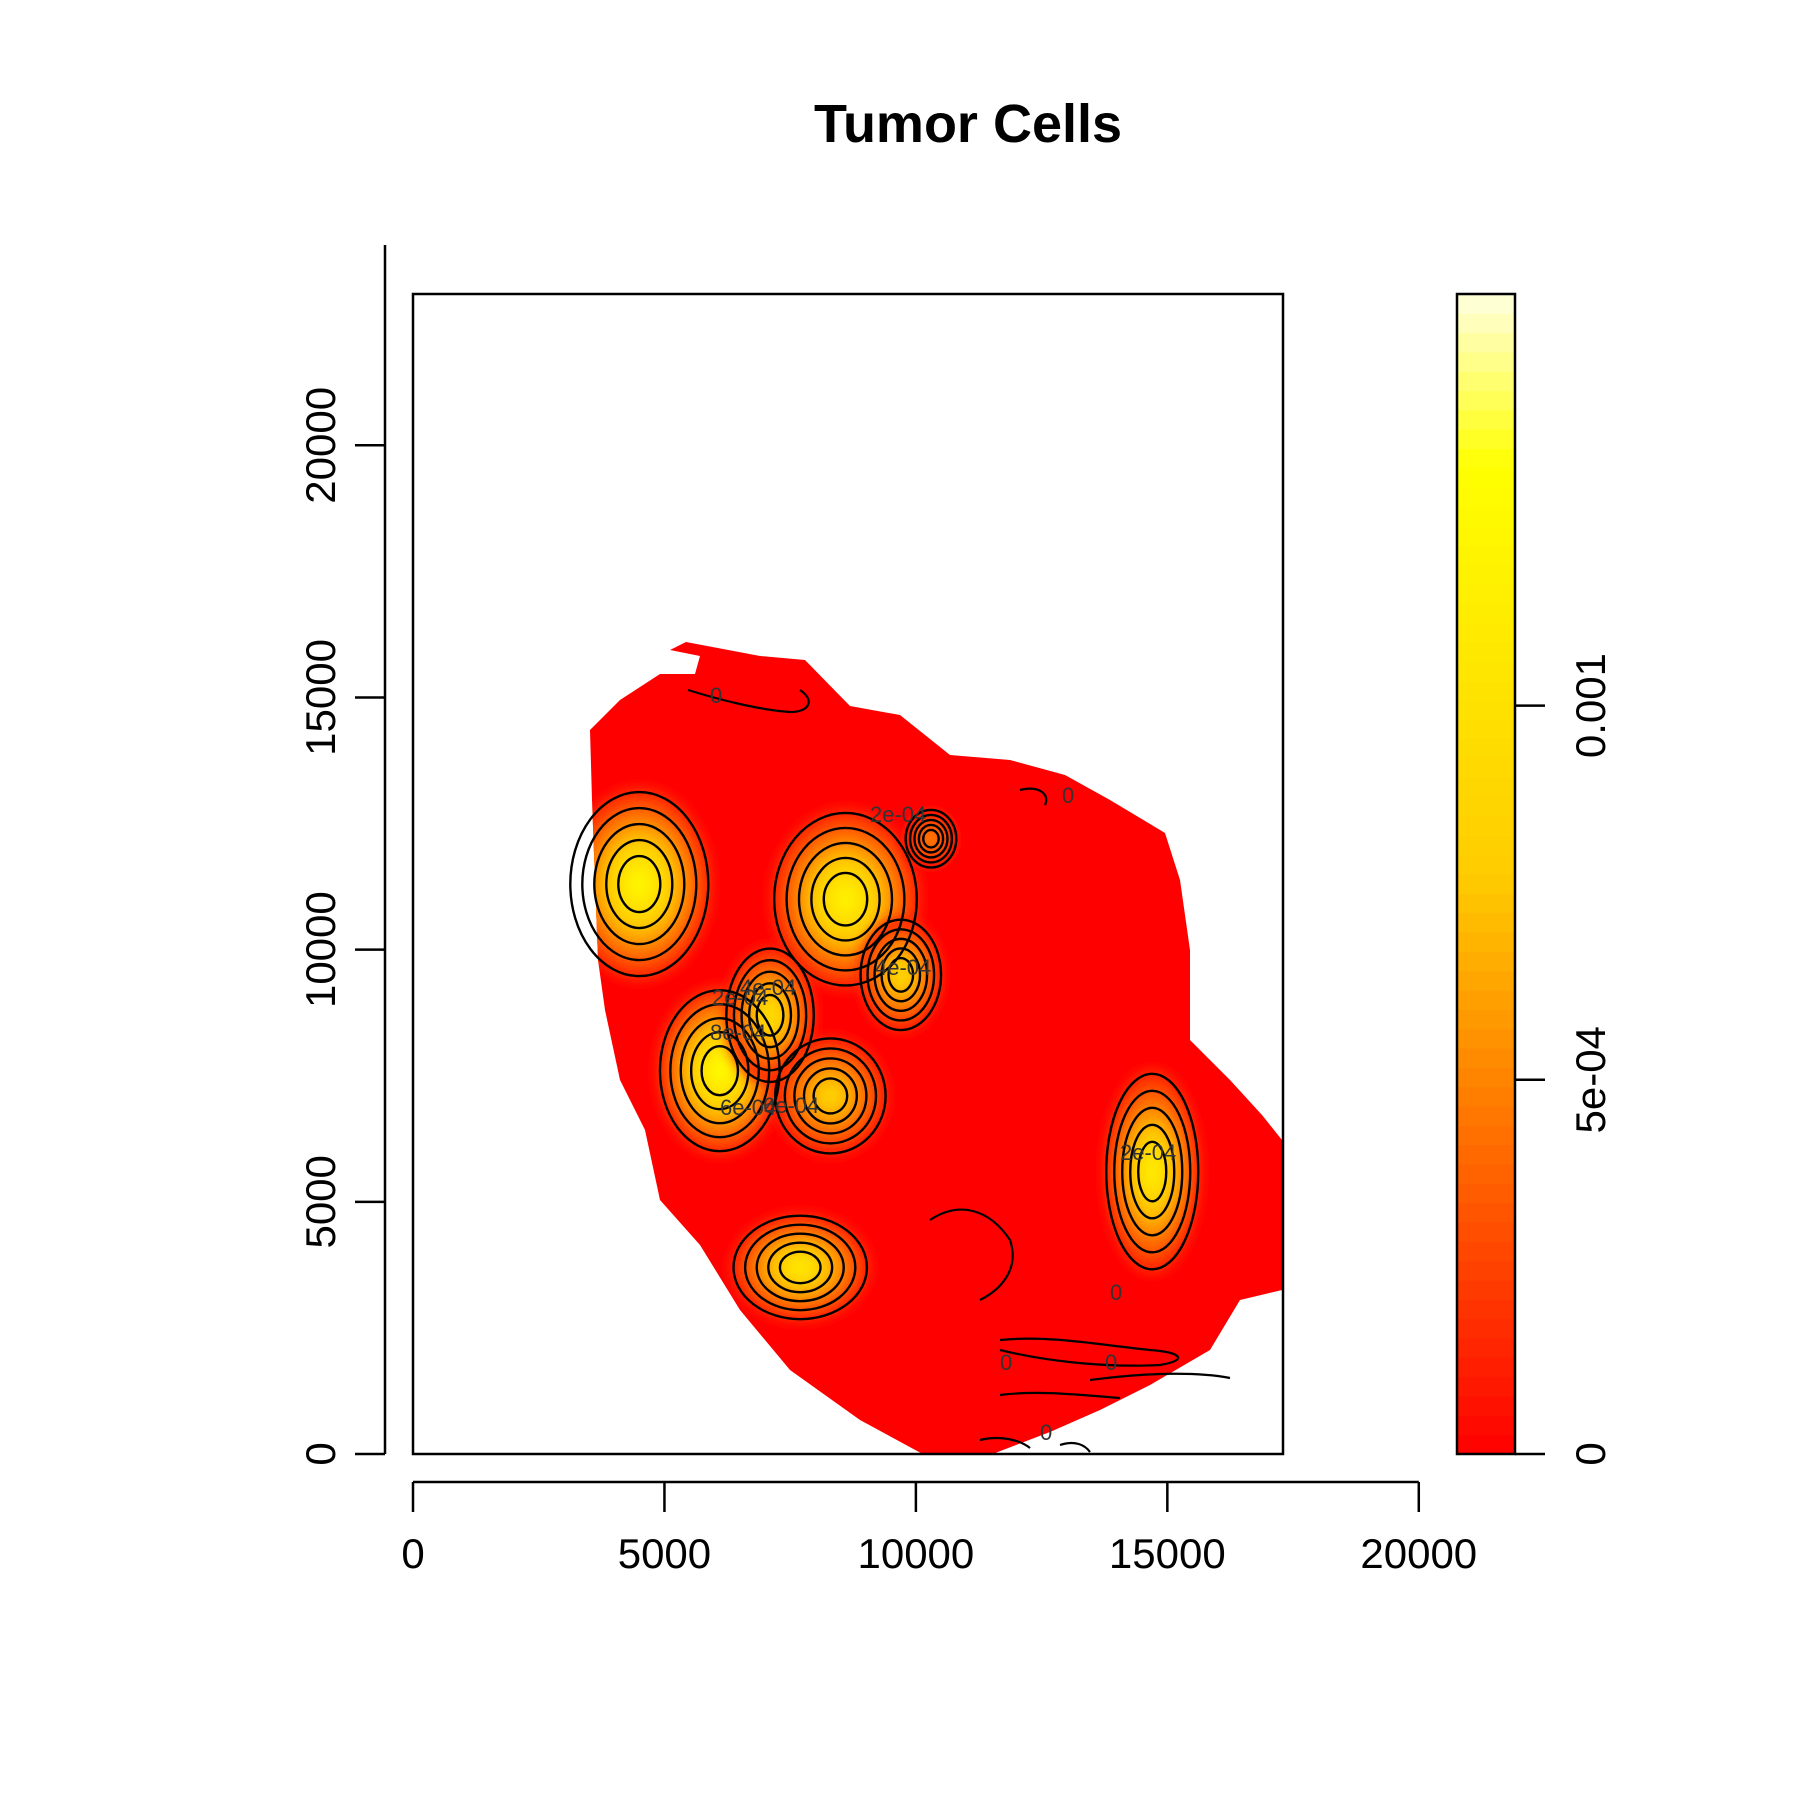 Image resolution: width=1800 pixels, height=1800 pixels. What do you see at coordinates (320, 697) in the screenshot?
I see `y-tick-label: 15000` at bounding box center [320, 697].